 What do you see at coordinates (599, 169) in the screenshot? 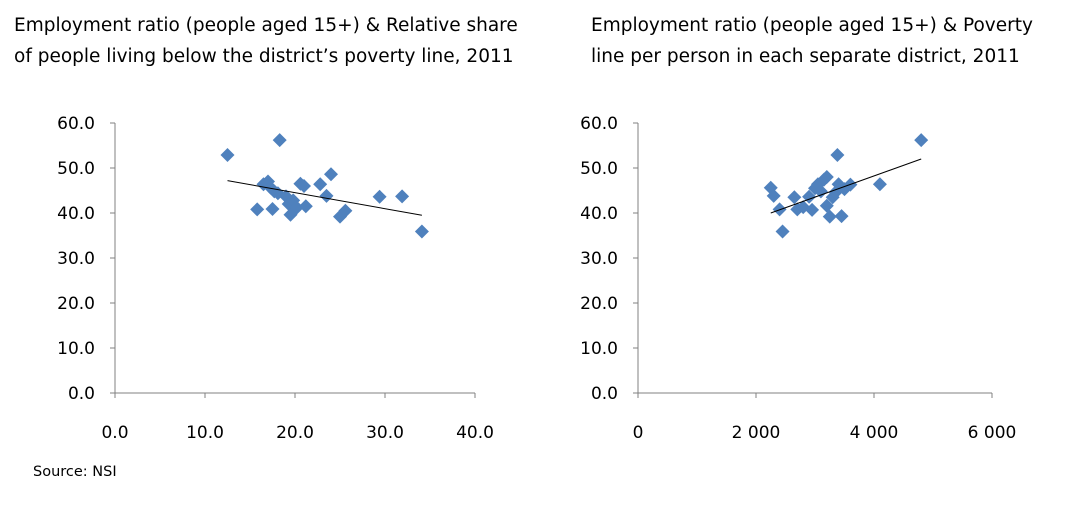
I see `chart-2-y-tick-label: 50.0` at bounding box center [599, 169].